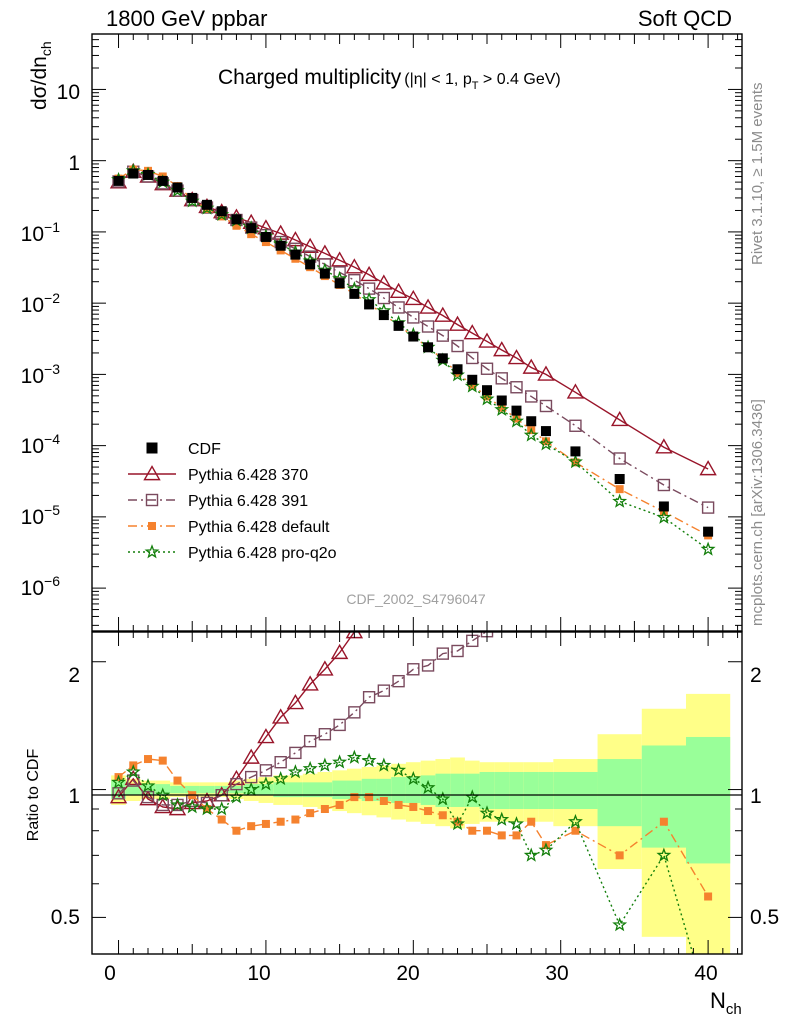  I want to click on ratio-pythia-pro-q2o-line, so click(406, 855).